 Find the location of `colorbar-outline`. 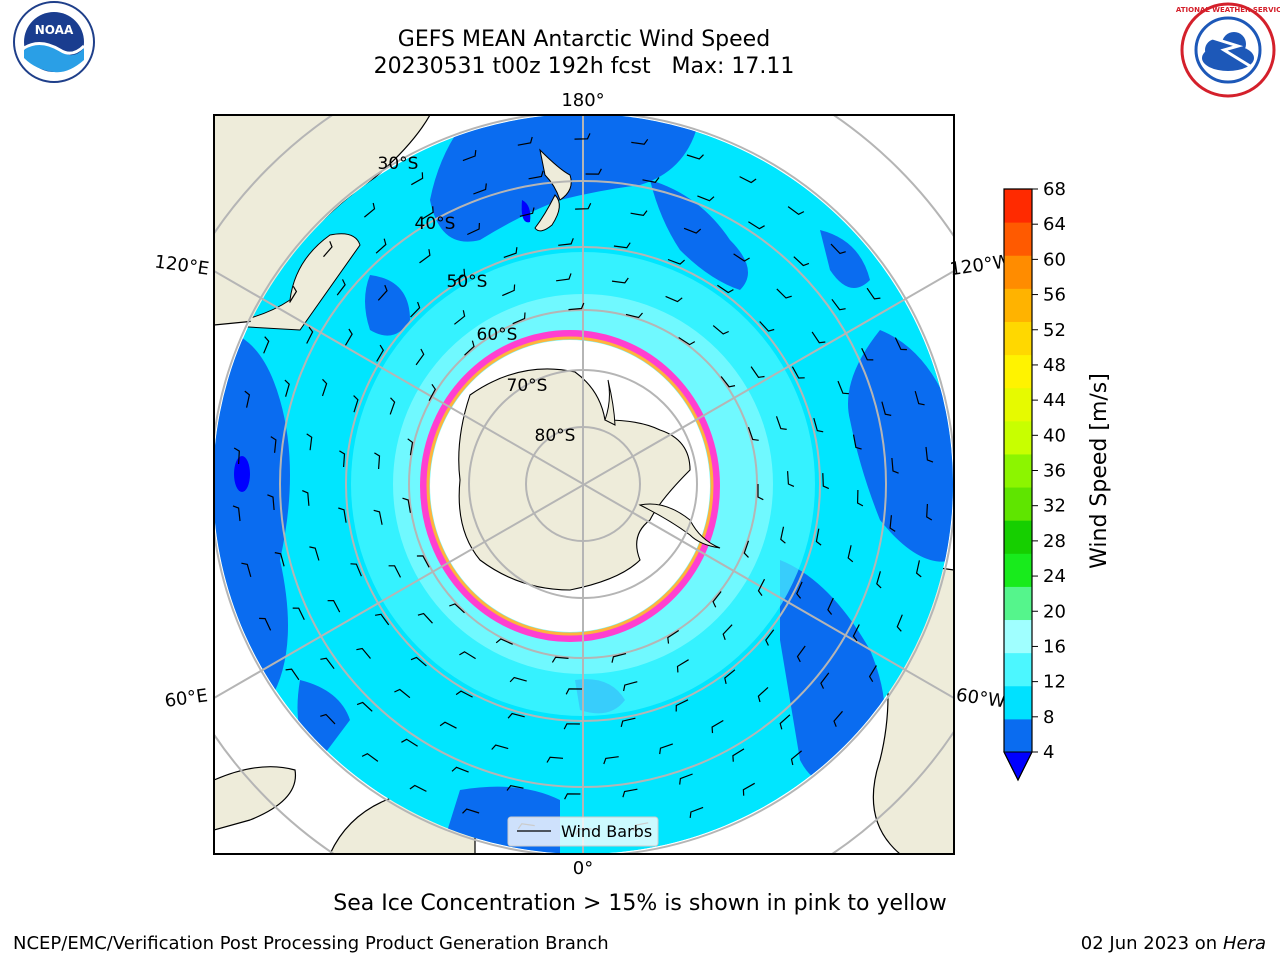

colorbar-outline is located at coordinates (1018, 485).